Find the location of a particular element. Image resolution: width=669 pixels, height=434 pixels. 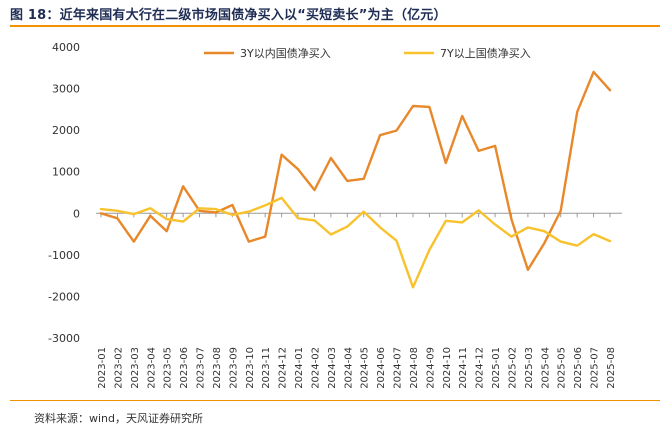

y-tick-label: -3000 is located at coordinates (64, 338).